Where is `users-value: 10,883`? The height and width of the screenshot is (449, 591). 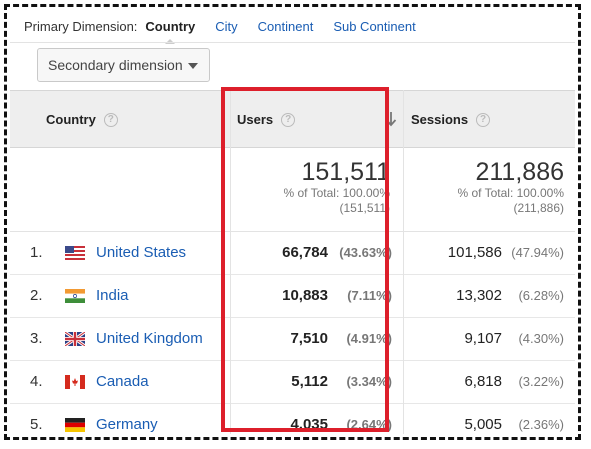 users-value: 10,883 is located at coordinates (305, 295).